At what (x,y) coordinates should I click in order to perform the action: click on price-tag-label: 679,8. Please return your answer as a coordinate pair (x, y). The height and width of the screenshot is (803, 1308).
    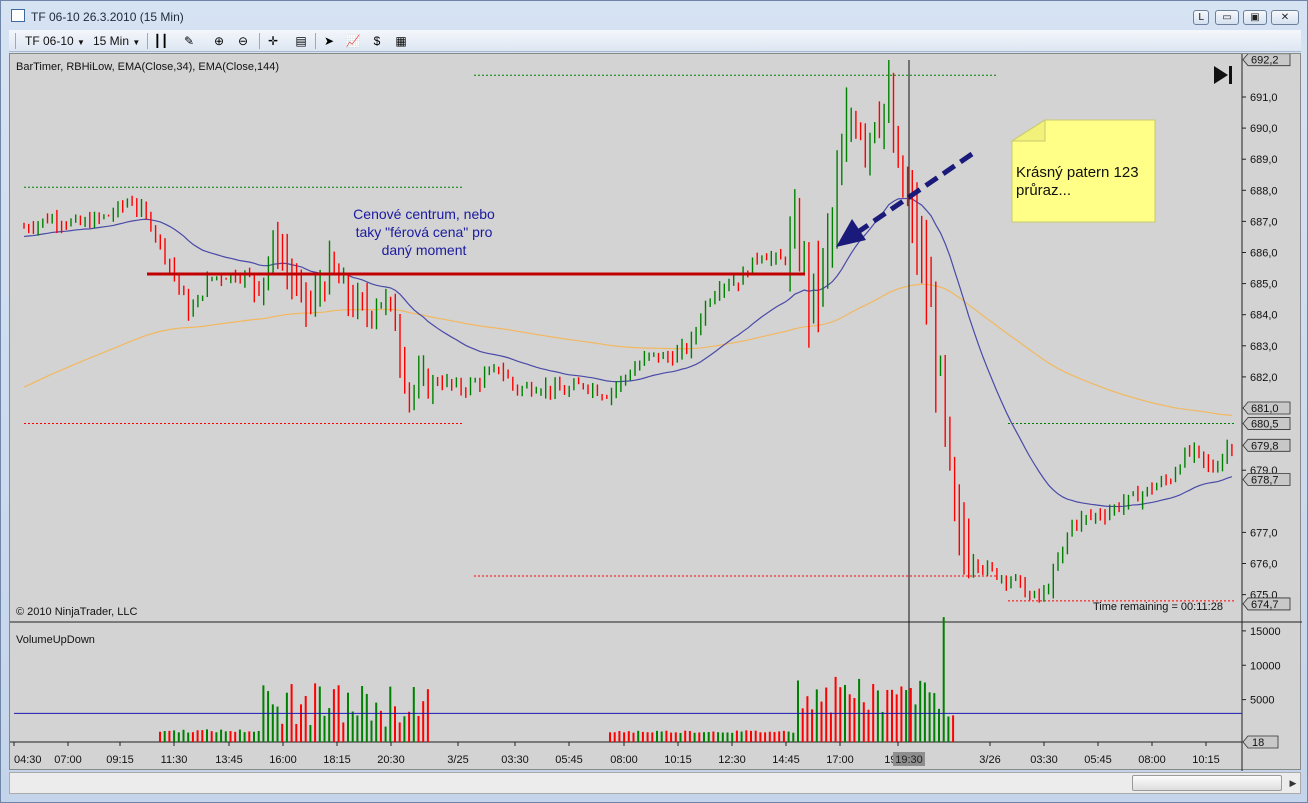
    Looking at the image, I should click on (1265, 446).